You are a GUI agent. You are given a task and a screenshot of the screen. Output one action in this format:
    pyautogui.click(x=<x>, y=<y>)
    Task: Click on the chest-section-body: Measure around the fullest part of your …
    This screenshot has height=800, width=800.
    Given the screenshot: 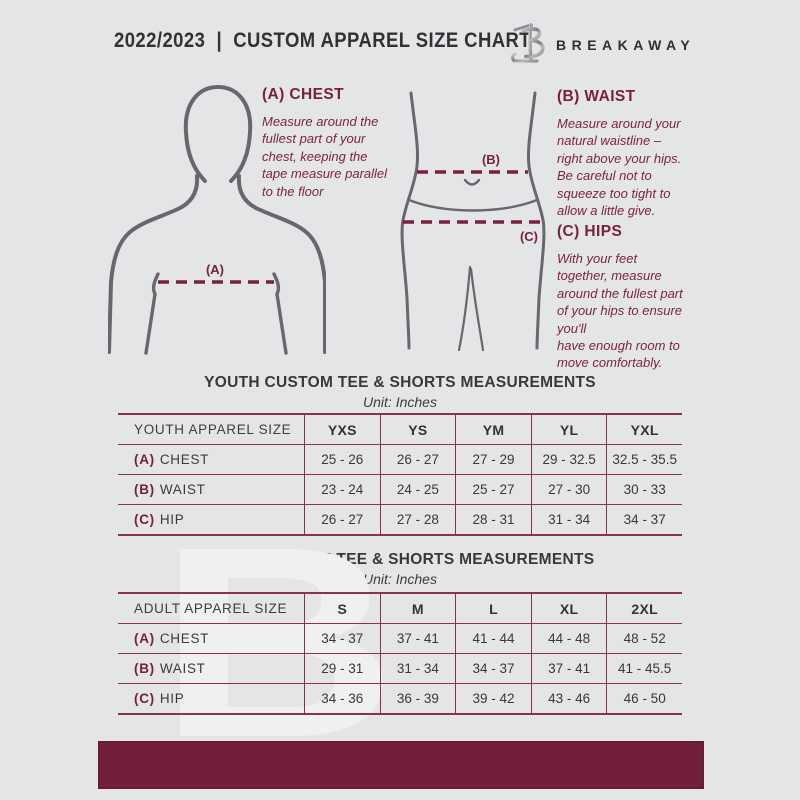 What is the action you would take?
    pyautogui.click(x=325, y=156)
    